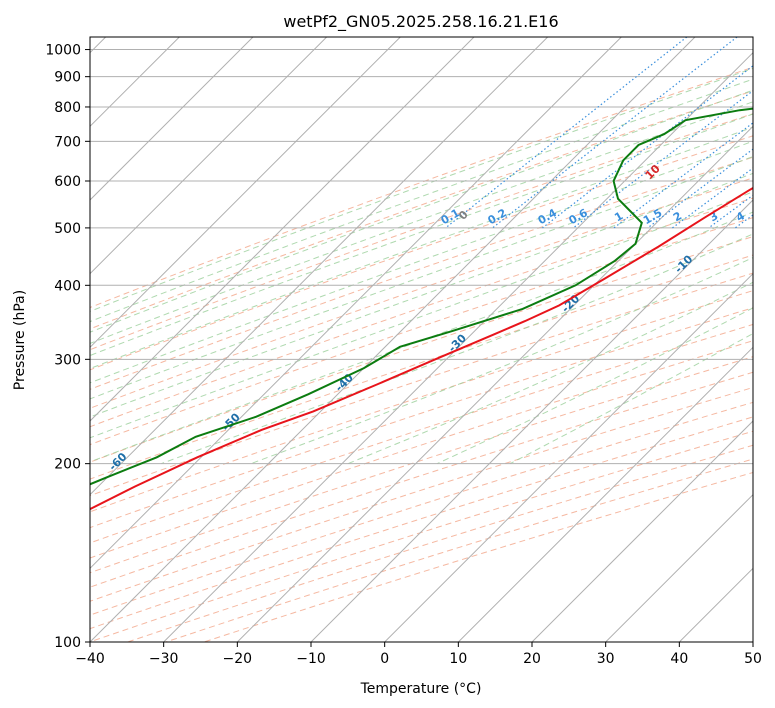 The image size is (775, 708). I want to click on x-tick-label: −10, so click(311, 659).